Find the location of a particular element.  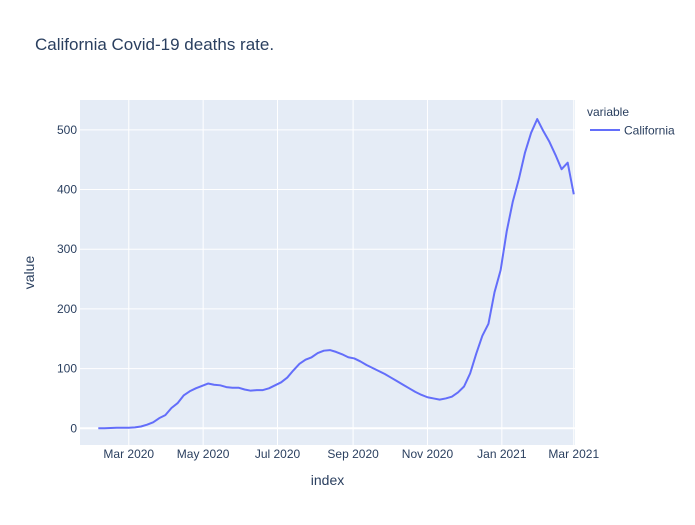

x-tick-label: Jan 2021 is located at coordinates (502, 454).